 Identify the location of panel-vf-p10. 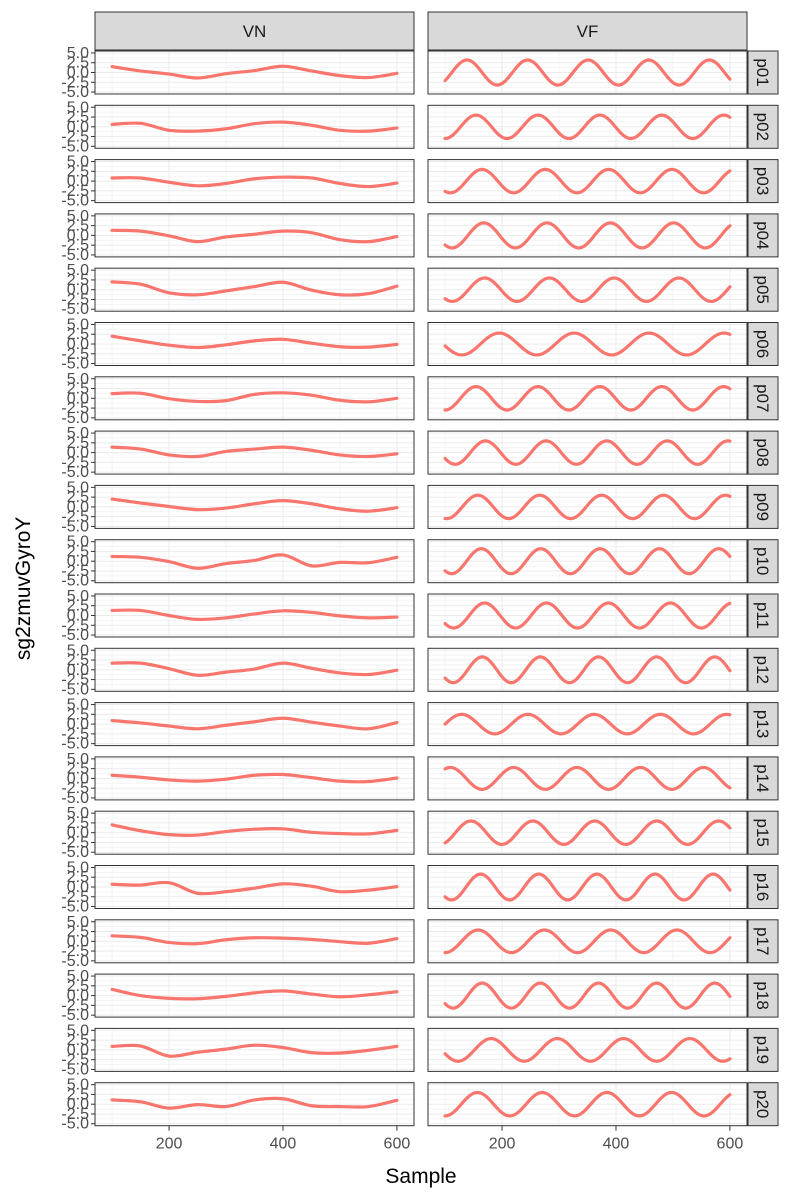
(587, 561).